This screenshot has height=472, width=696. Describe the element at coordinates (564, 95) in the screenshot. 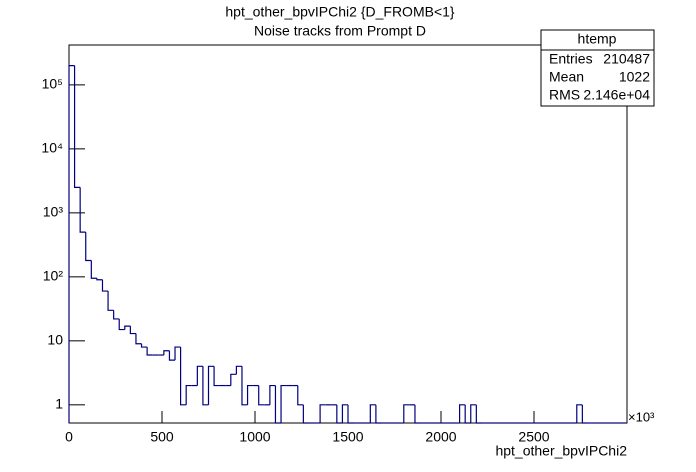

I see `stats-key: RMS` at that location.